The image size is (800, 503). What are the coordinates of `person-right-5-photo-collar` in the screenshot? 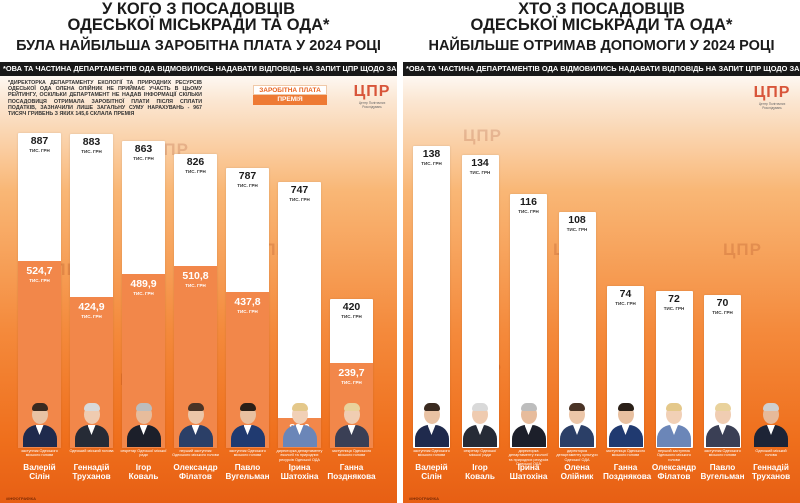 It's located at (674, 430).